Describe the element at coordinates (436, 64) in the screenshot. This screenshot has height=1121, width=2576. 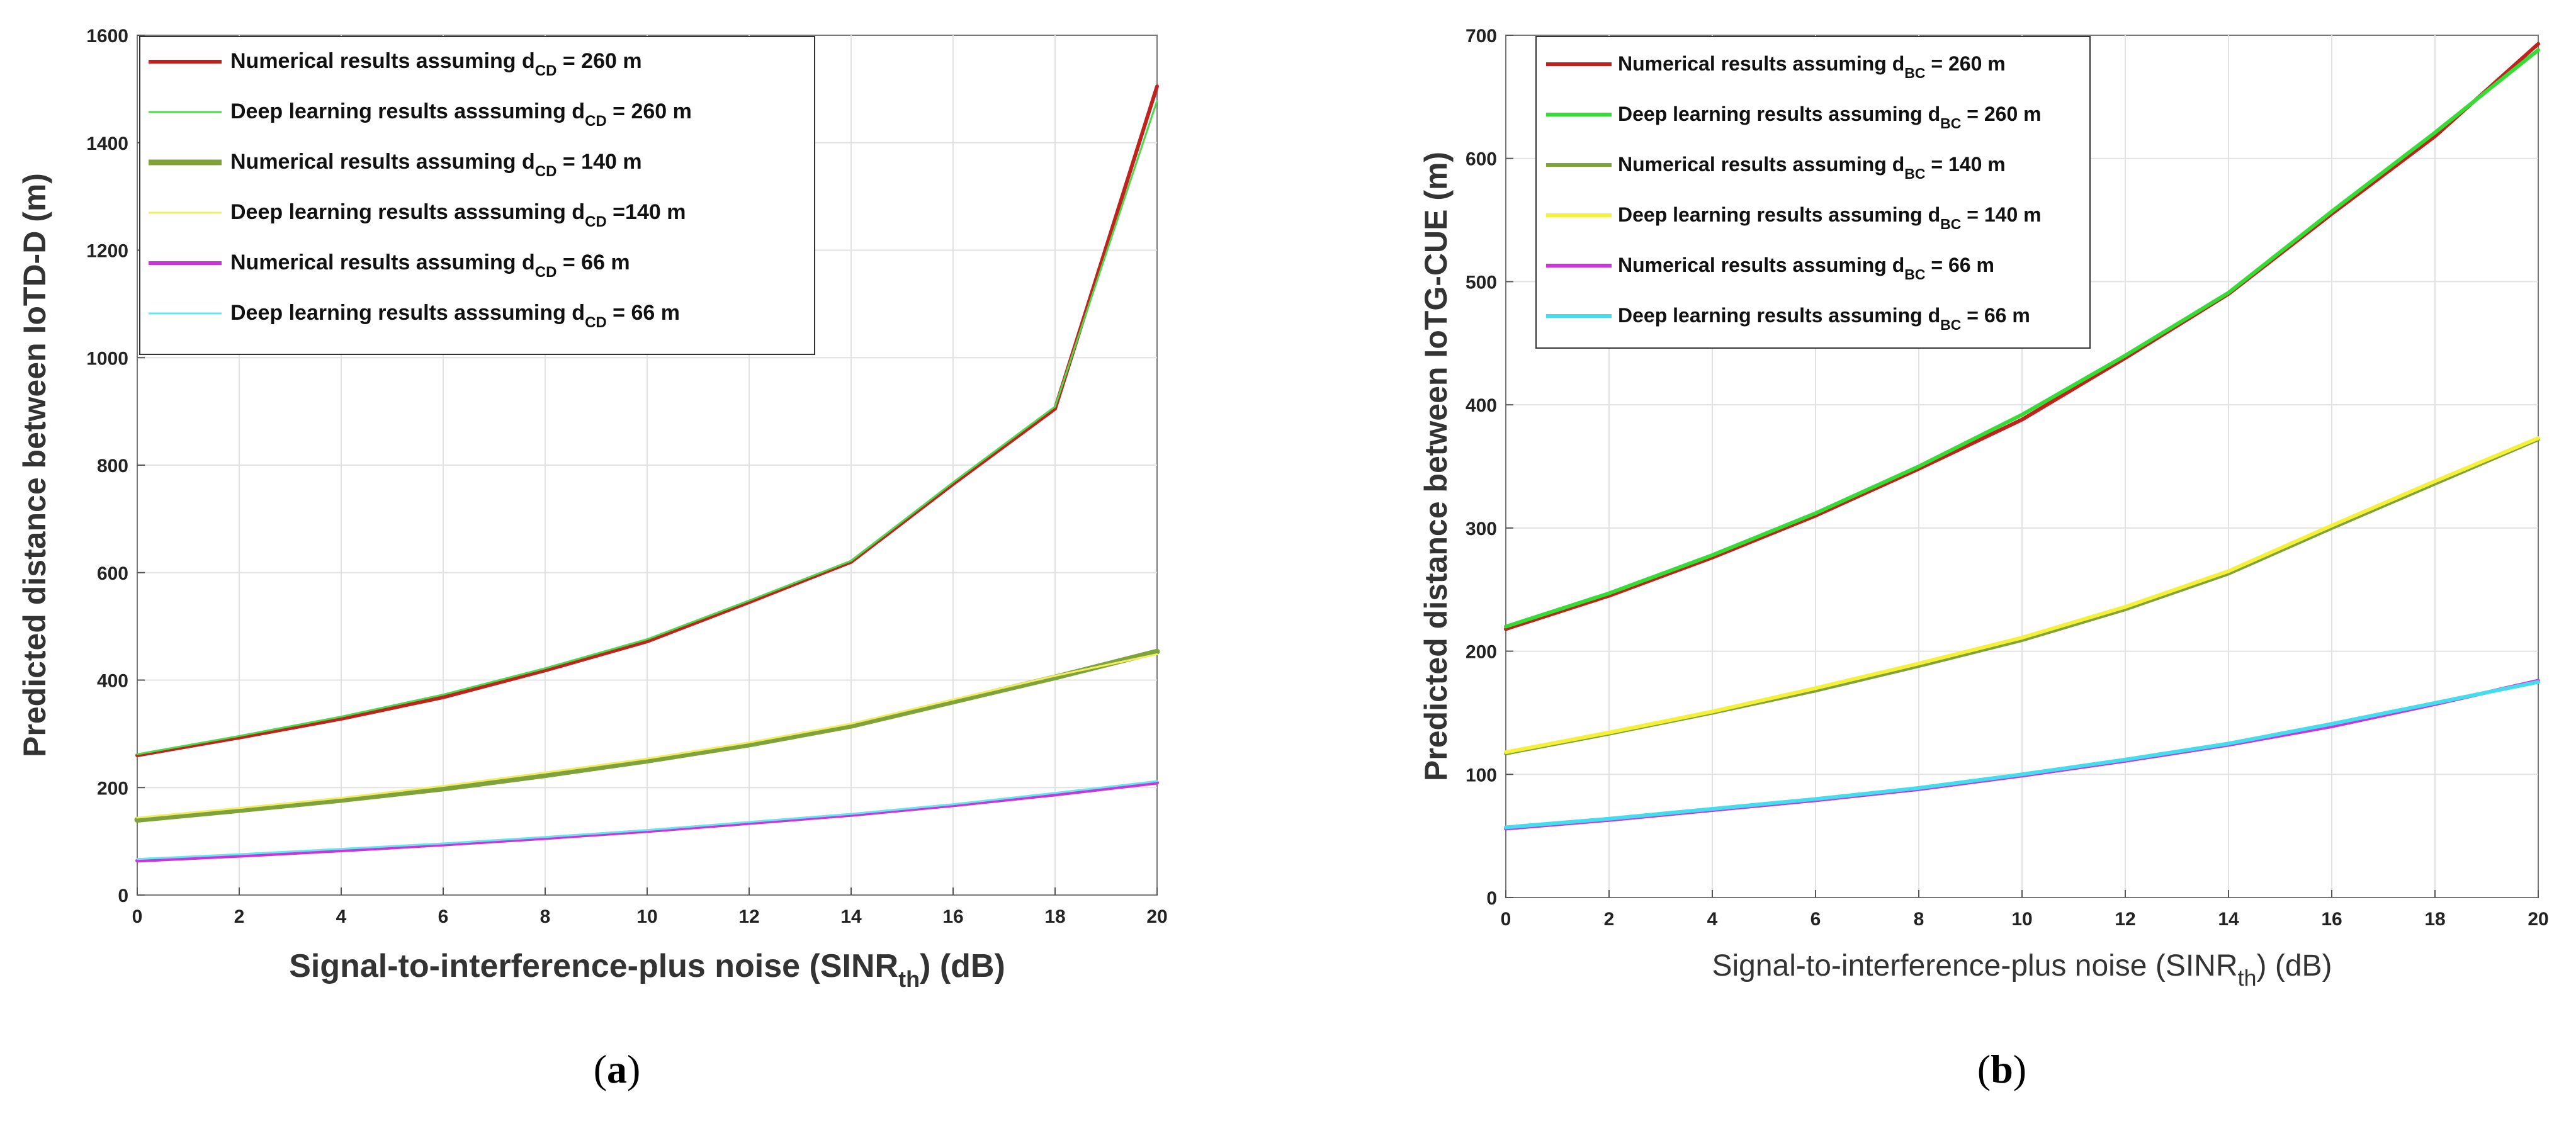
I see `legend-entry-1: Numerical results assuming dCD = 260 m` at that location.